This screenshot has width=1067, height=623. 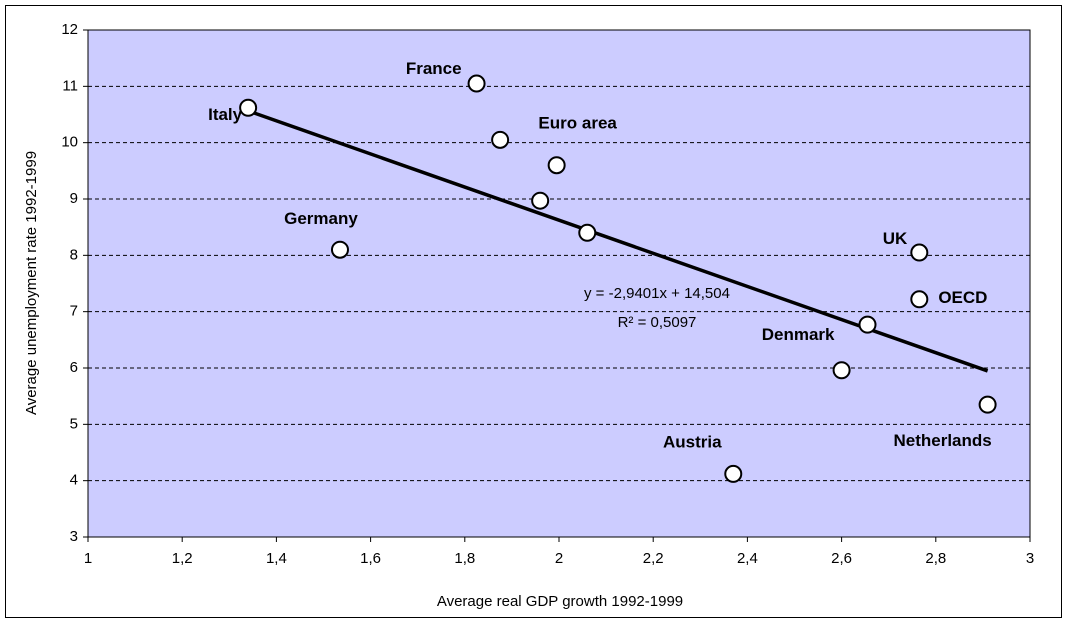 What do you see at coordinates (559, 558) in the screenshot?
I see `x-tick-label: 2` at bounding box center [559, 558].